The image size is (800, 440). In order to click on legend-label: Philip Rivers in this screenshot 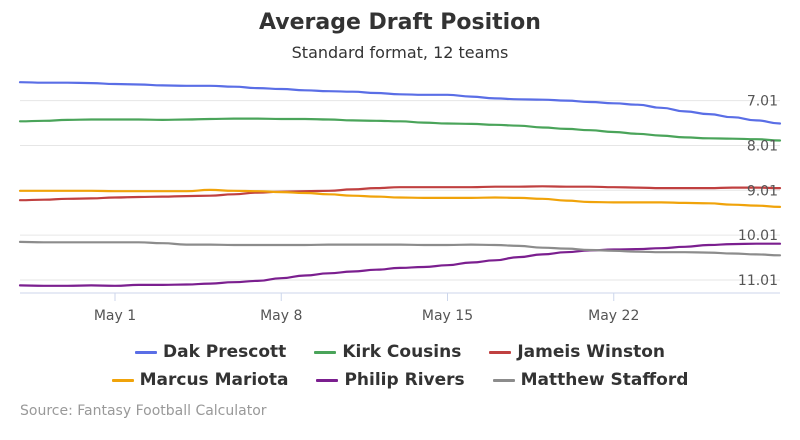, I will do `click(404, 380)`.